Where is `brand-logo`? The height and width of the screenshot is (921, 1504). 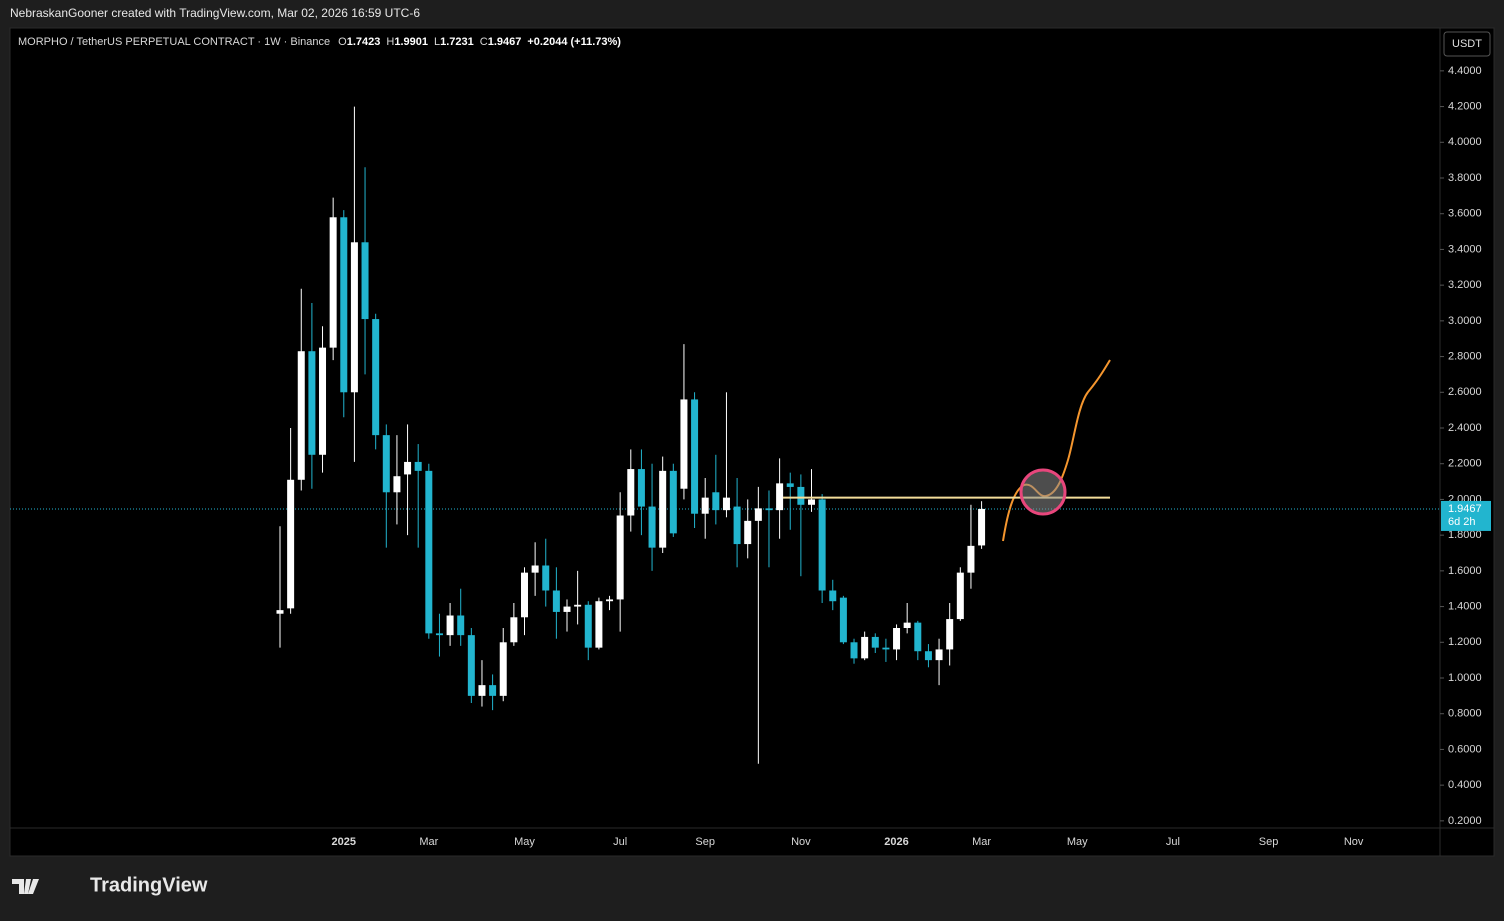 brand-logo is located at coordinates (25, 886).